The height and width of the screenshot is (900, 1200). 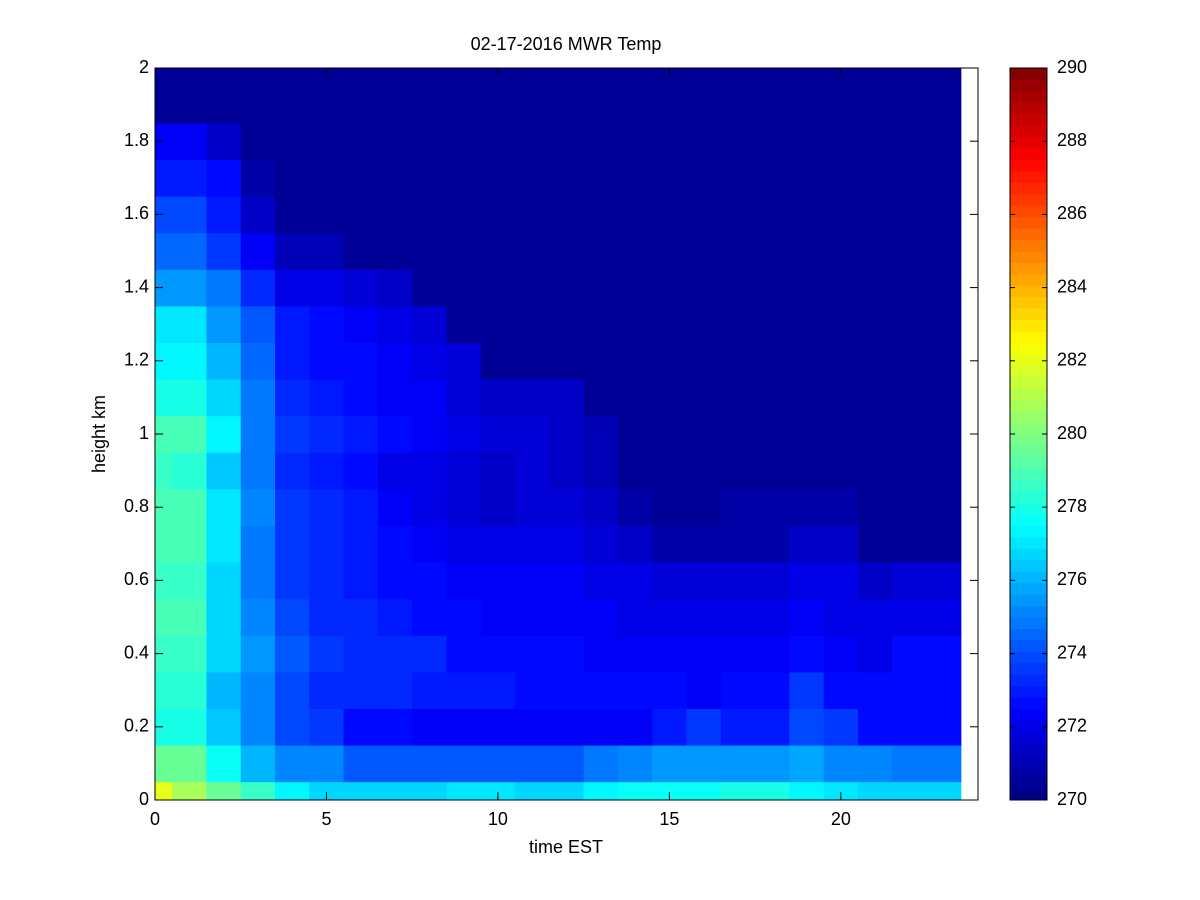 What do you see at coordinates (841, 819) in the screenshot?
I see `x-tick-label: 20` at bounding box center [841, 819].